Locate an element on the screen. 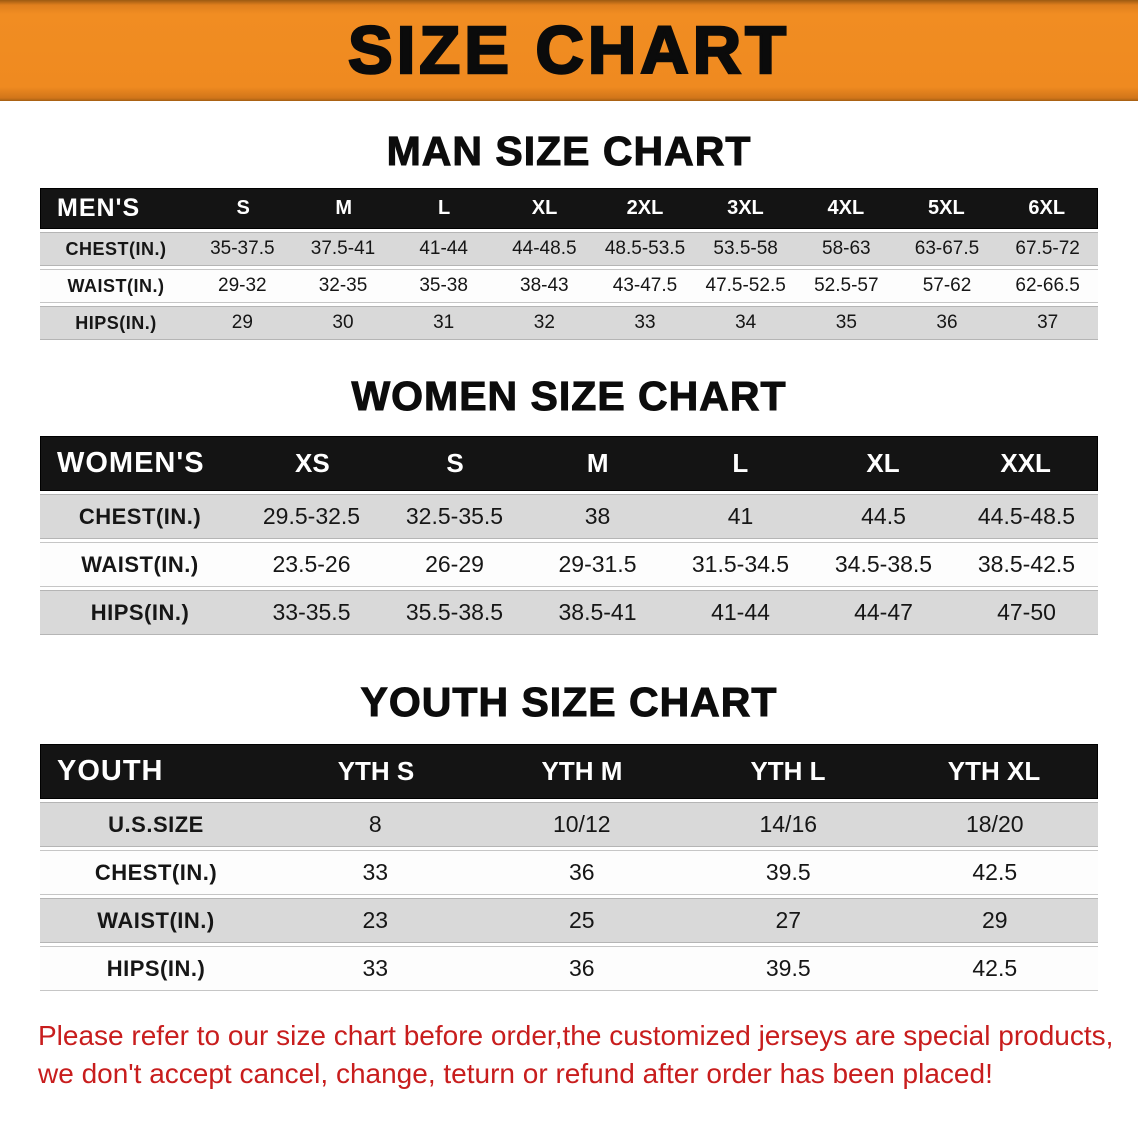 This screenshot has width=1138, height=1132. cell: 47.5-52.5 is located at coordinates (745, 286).